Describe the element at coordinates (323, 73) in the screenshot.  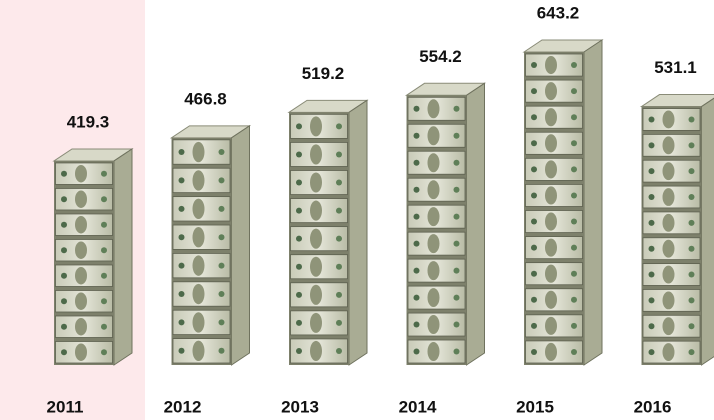
I see `value-label: 519.2` at that location.